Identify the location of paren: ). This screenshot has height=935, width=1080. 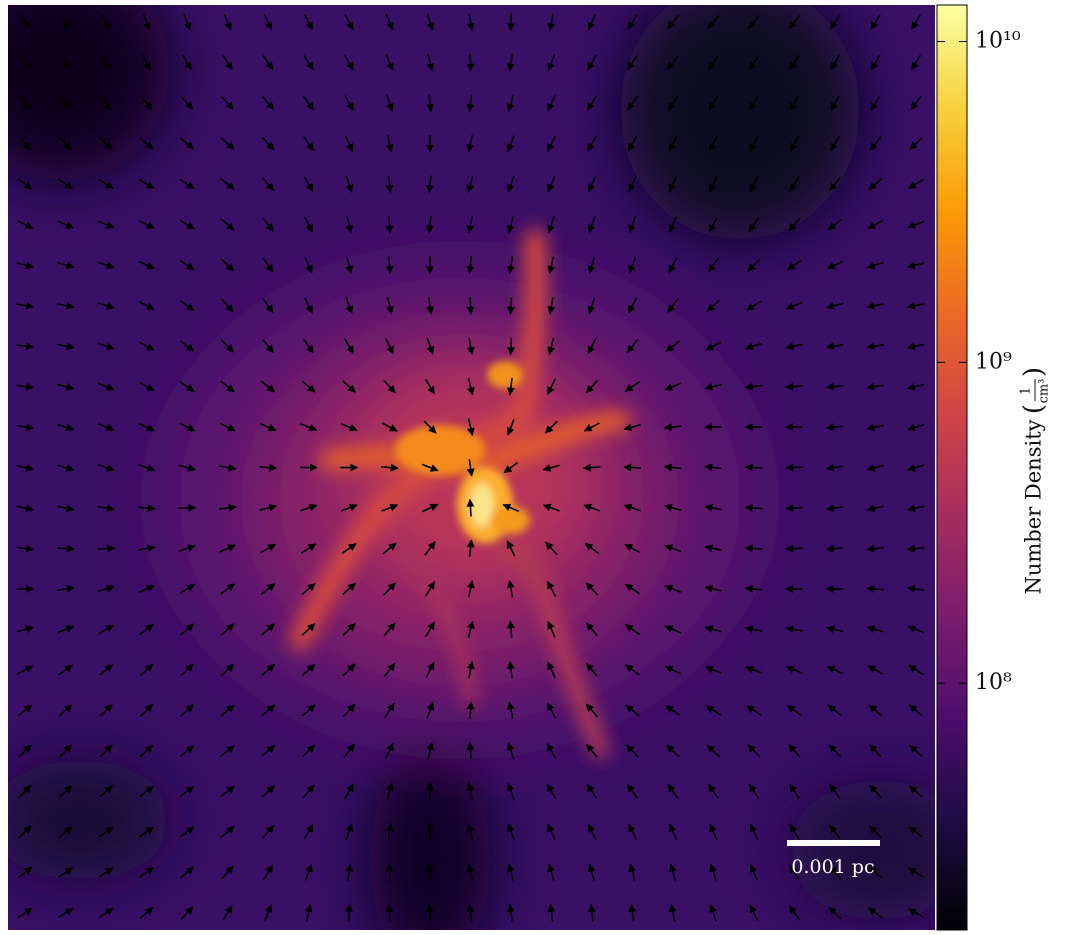
(1034, 372).